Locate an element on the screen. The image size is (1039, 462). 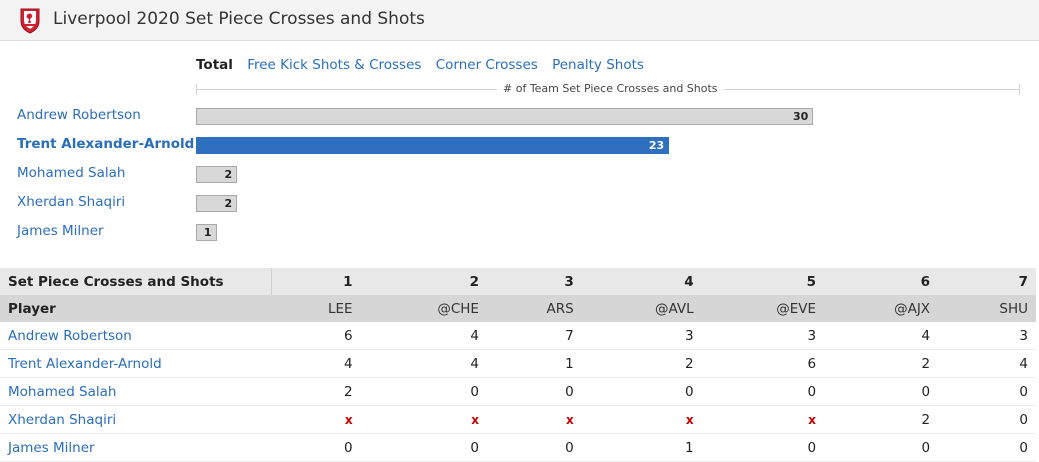
player-name-link: Andrew Robertson is located at coordinates (136, 336).